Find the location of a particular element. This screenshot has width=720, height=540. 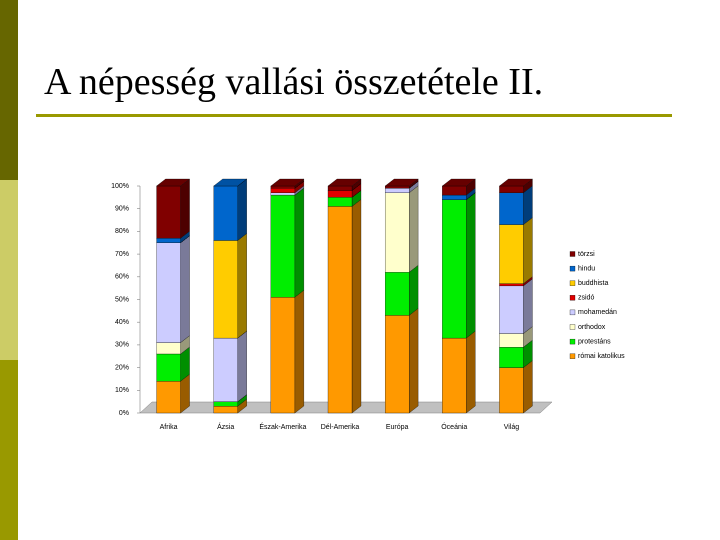

legend-label: protestáns is located at coordinates (594, 341).